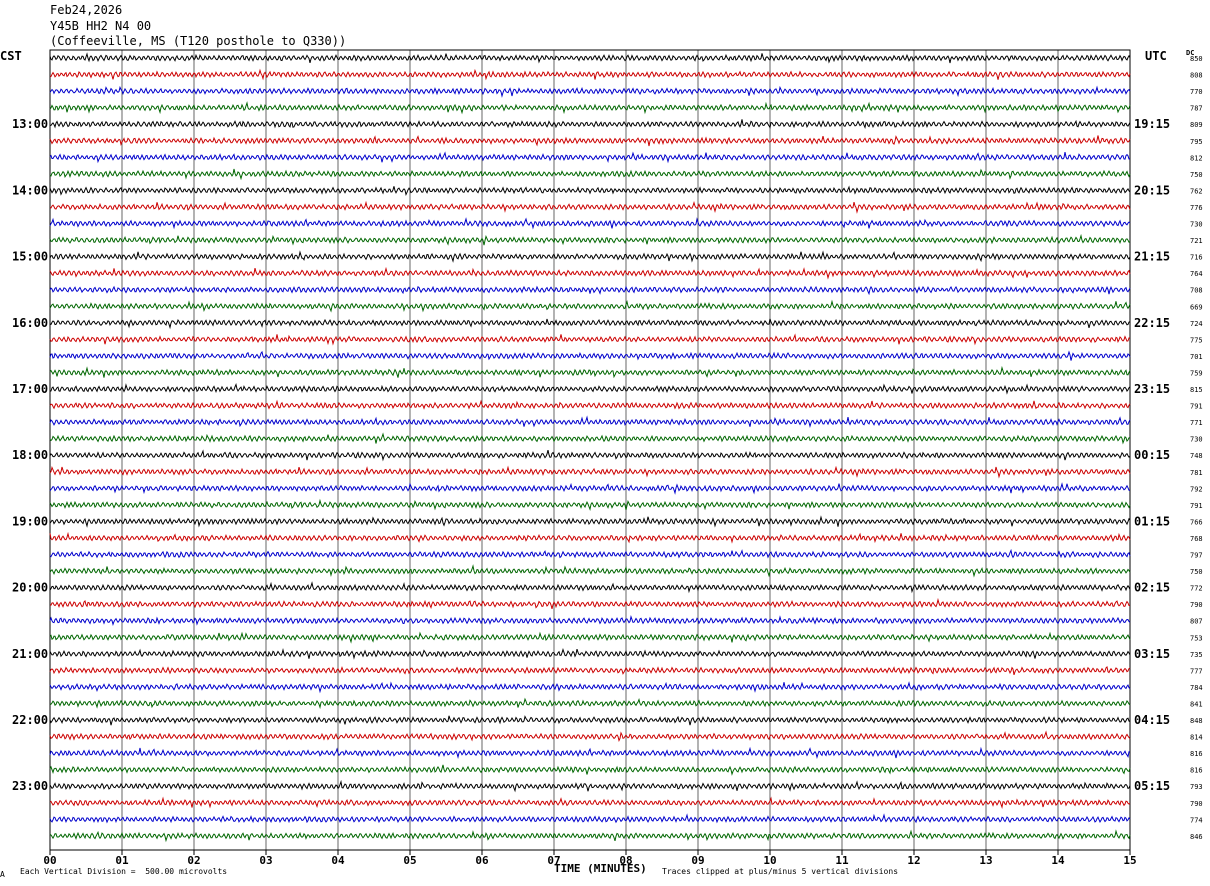 The width and height of the screenshot is (1210, 886). What do you see at coordinates (1196, 142) in the screenshot?
I see `dc-offset-label: 795` at bounding box center [1196, 142].